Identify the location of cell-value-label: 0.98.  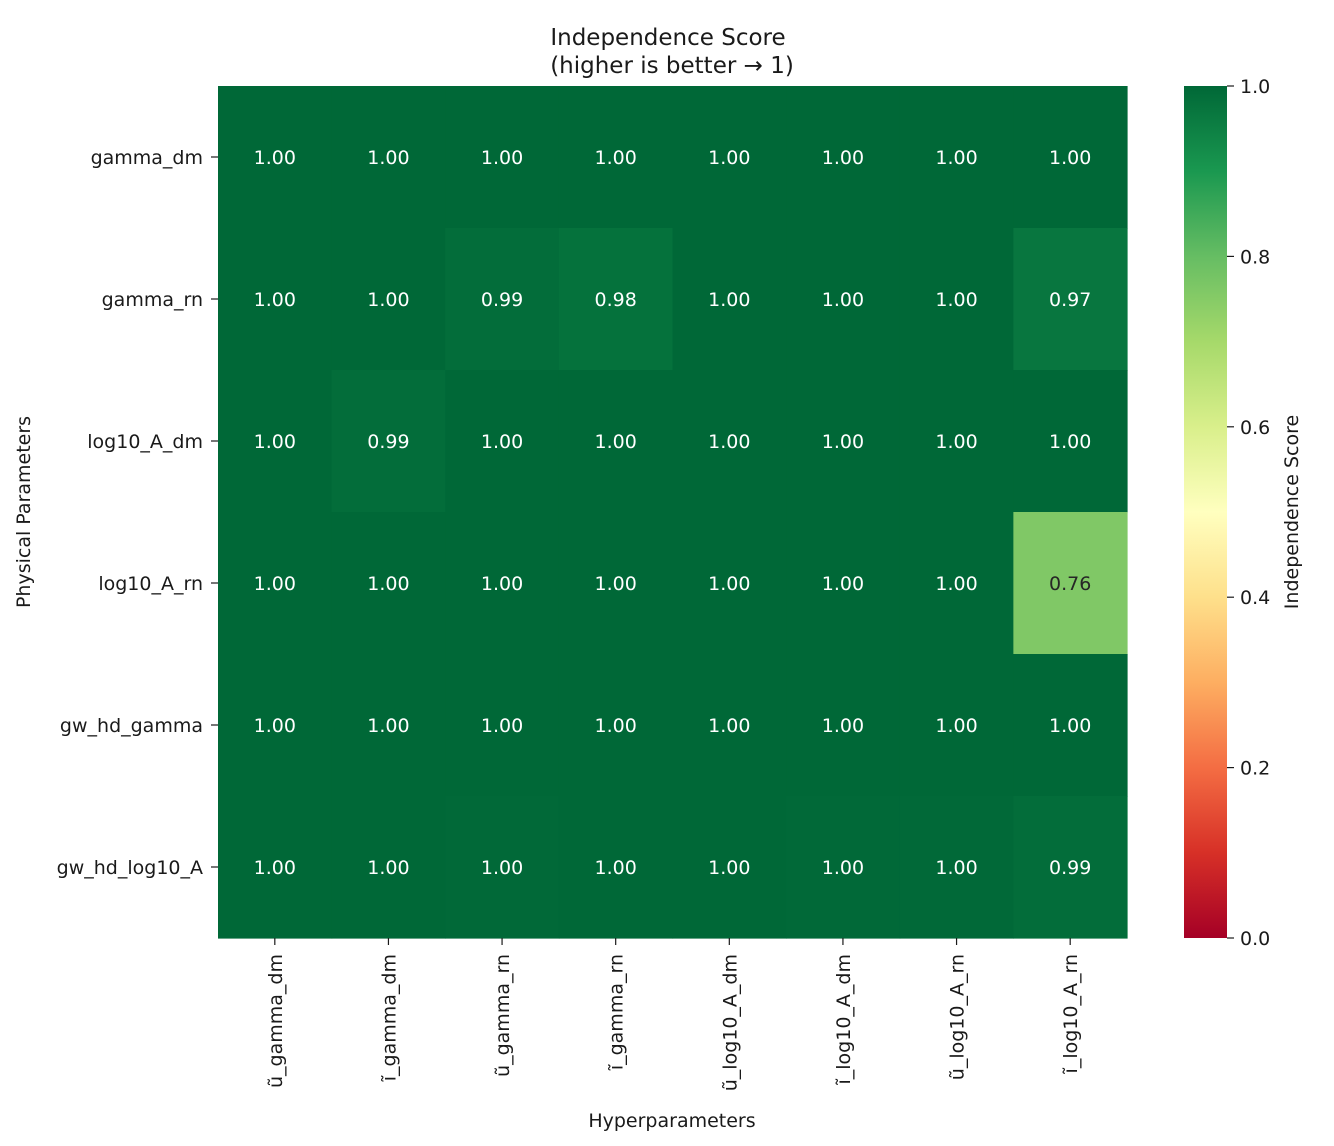
(616, 300).